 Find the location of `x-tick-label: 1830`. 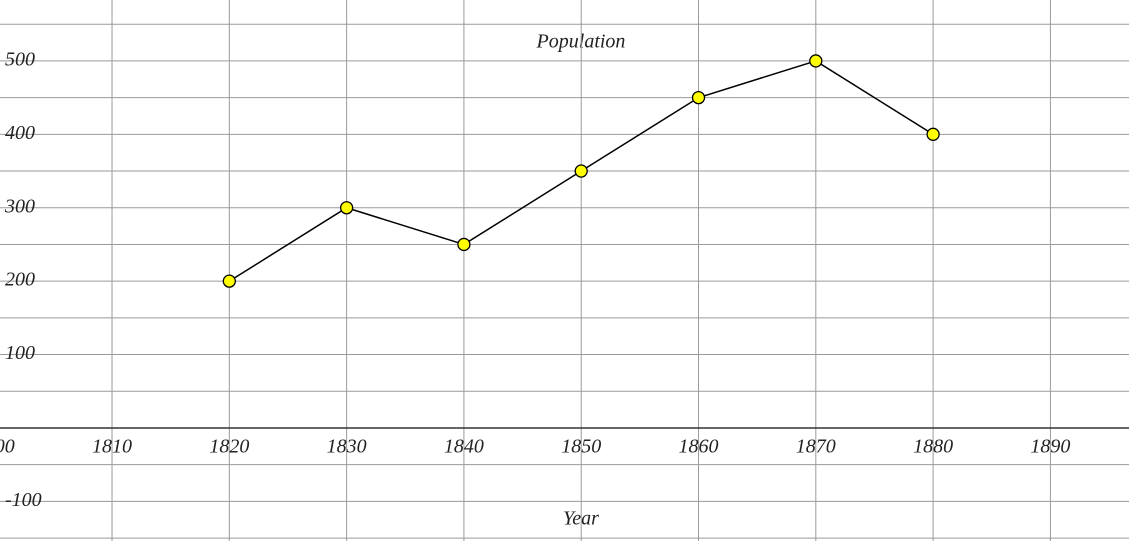

x-tick-label: 1830 is located at coordinates (347, 447).